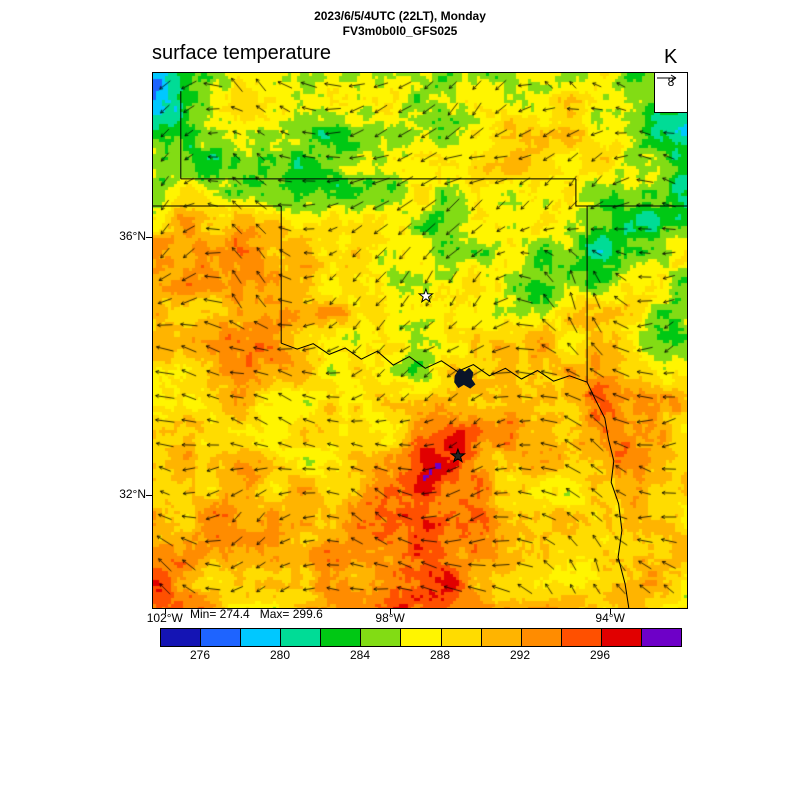 This screenshot has height=800, width=800. Describe the element at coordinates (520, 655) in the screenshot. I see `colorbar-tick-label: 292` at that location.